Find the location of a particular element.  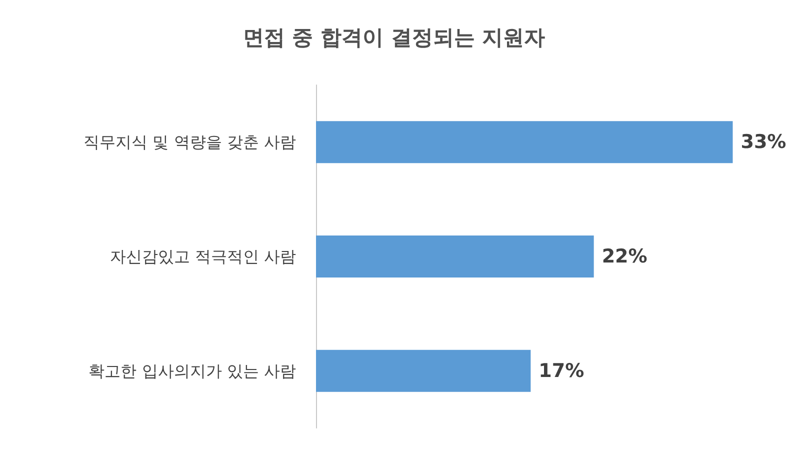

y-tick-label: 확고한 입사의지가 있는 사람 is located at coordinates (192, 370).